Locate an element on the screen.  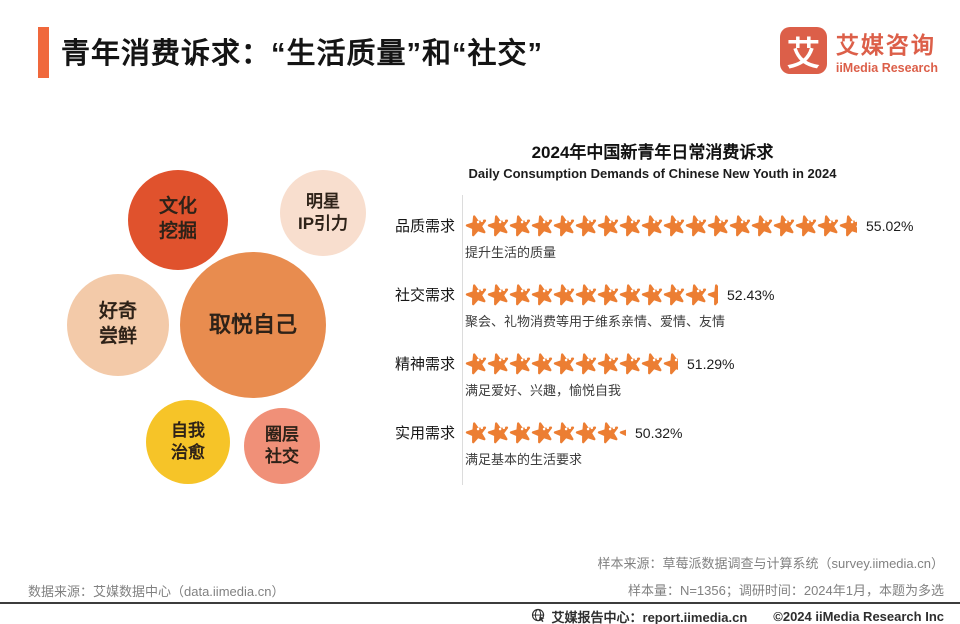
sample-size-note: 样本量：N=1356；调研时间：2024年1月，本题为多选 is located at coordinates (785, 590).